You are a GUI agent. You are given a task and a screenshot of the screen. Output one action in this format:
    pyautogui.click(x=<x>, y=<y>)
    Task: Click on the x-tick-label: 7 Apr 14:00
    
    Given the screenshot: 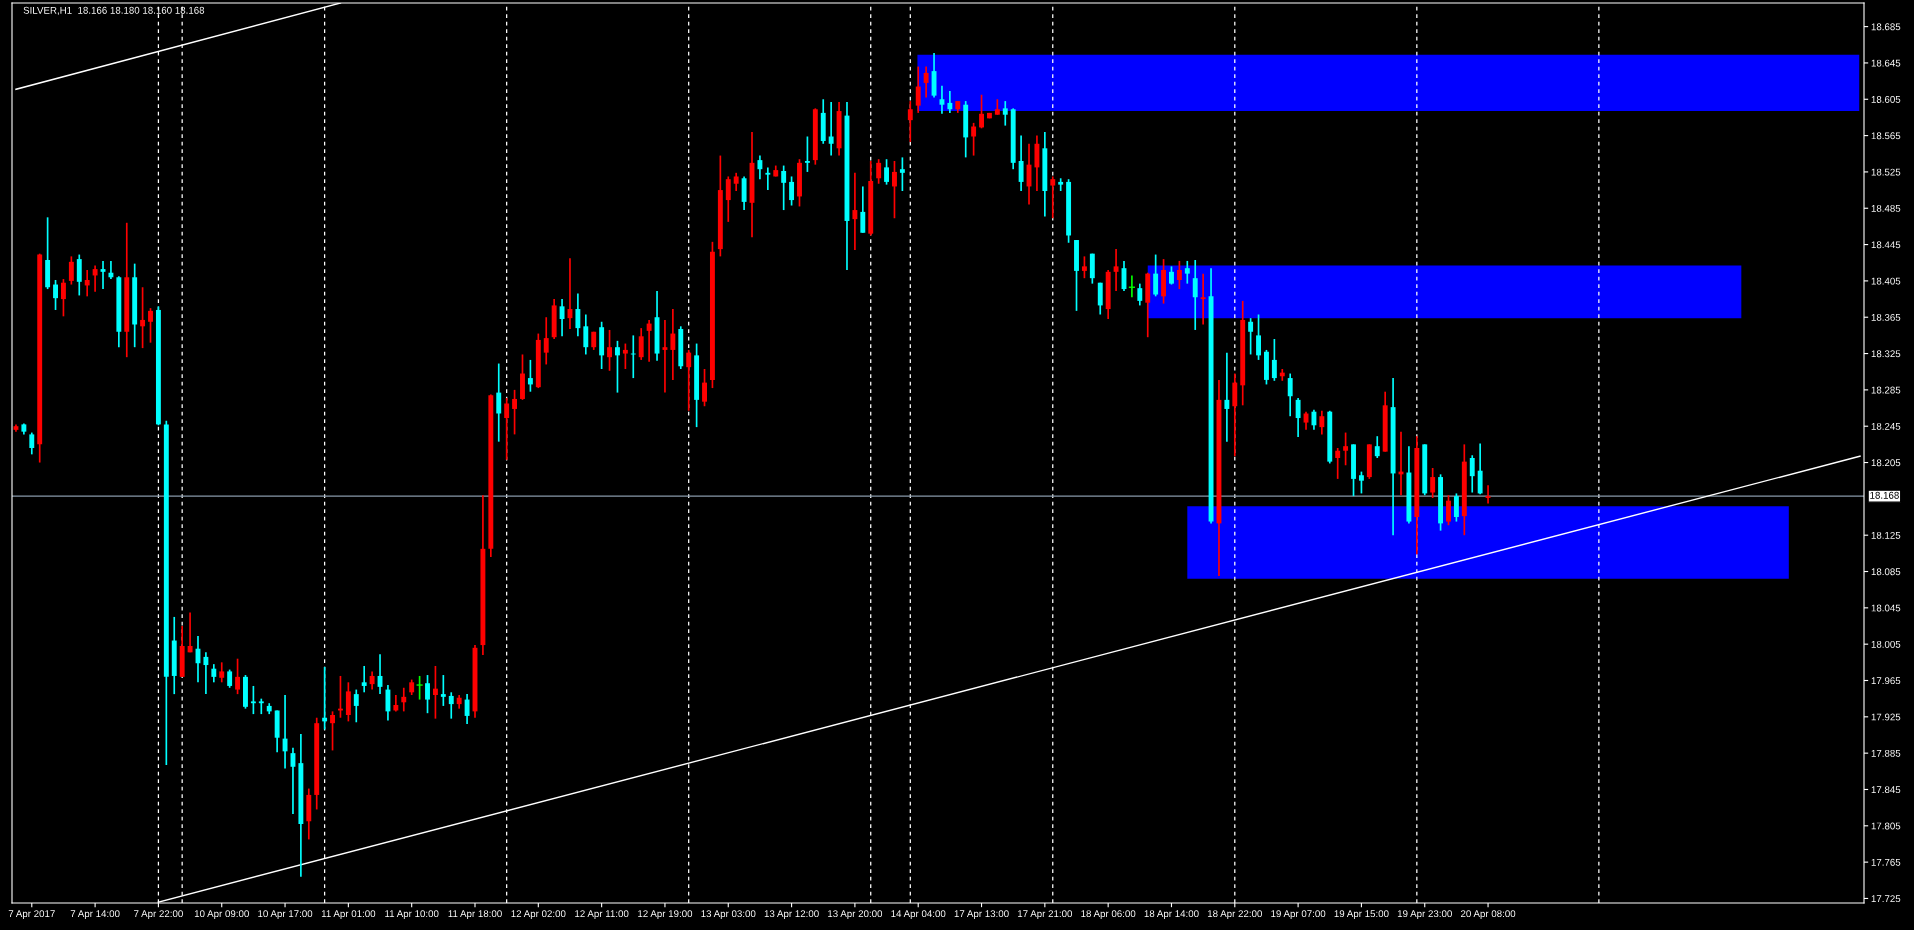 What is the action you would take?
    pyautogui.click(x=95, y=915)
    